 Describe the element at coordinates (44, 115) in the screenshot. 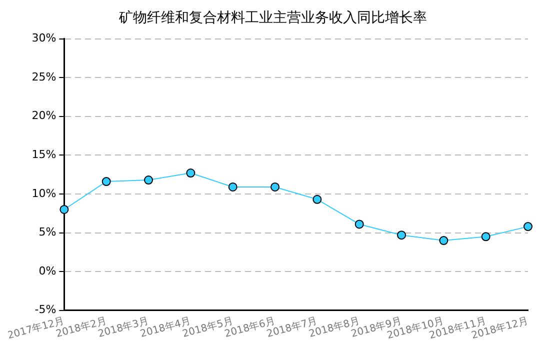

I see `y-tick-label: 20%` at that location.